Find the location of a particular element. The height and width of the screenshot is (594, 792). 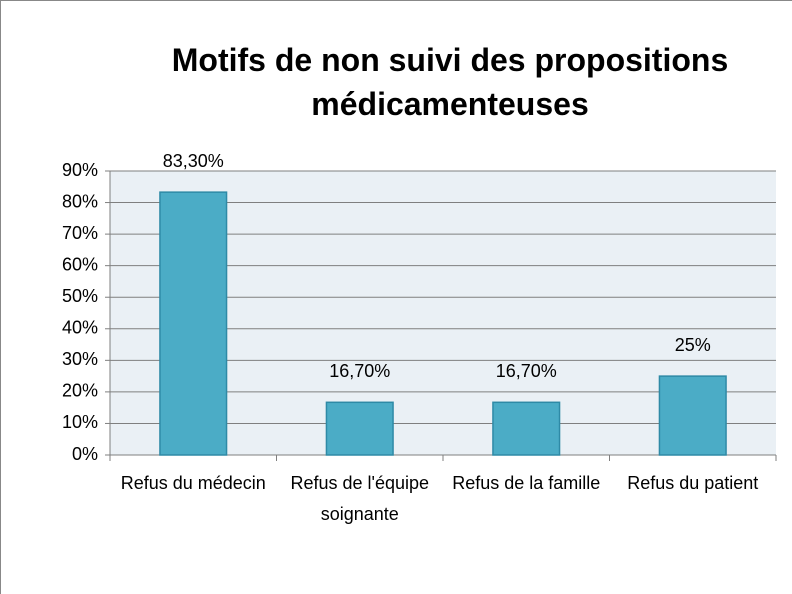

y-tick-label: 80% is located at coordinates (80, 201).